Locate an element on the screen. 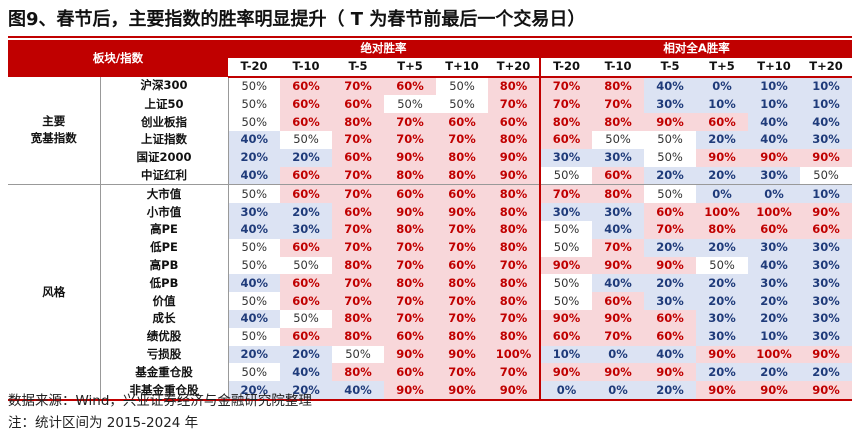 The height and width of the screenshot is (440, 860). column-header: T-20 is located at coordinates (566, 67).